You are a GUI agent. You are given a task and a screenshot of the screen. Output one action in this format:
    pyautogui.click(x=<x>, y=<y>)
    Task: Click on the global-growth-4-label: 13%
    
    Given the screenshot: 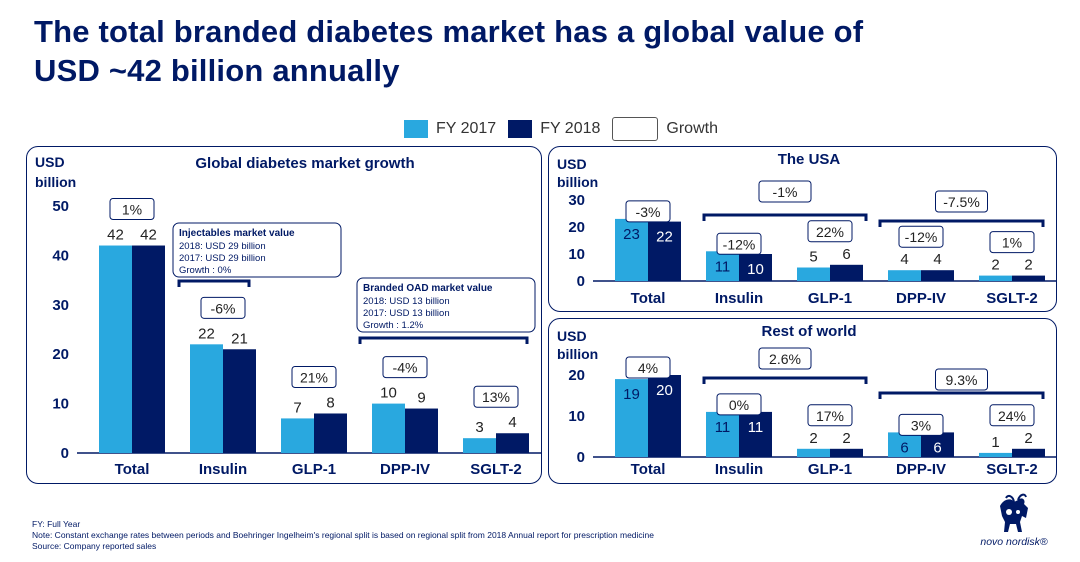 What is the action you would take?
    pyautogui.click(x=496, y=397)
    